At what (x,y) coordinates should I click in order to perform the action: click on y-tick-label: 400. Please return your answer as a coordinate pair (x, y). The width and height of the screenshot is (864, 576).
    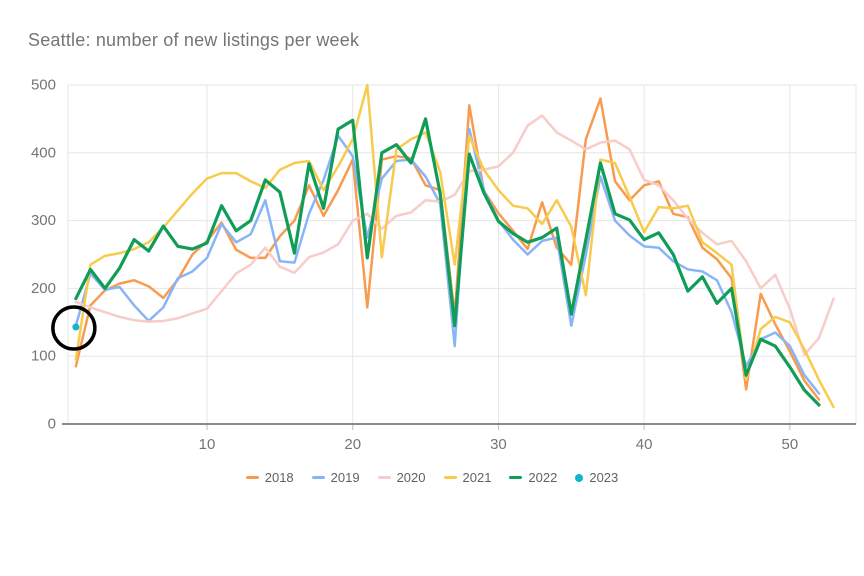
    Looking at the image, I should click on (43, 152).